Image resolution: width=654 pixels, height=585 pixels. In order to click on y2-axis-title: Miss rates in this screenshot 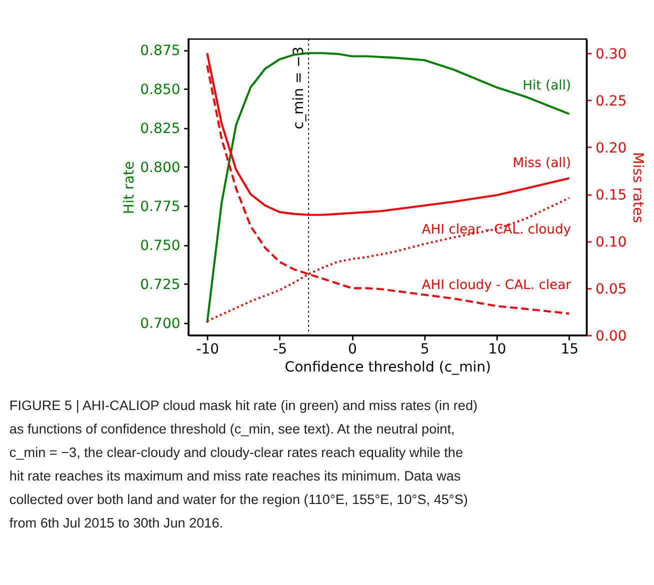, I will do `click(637, 188)`.